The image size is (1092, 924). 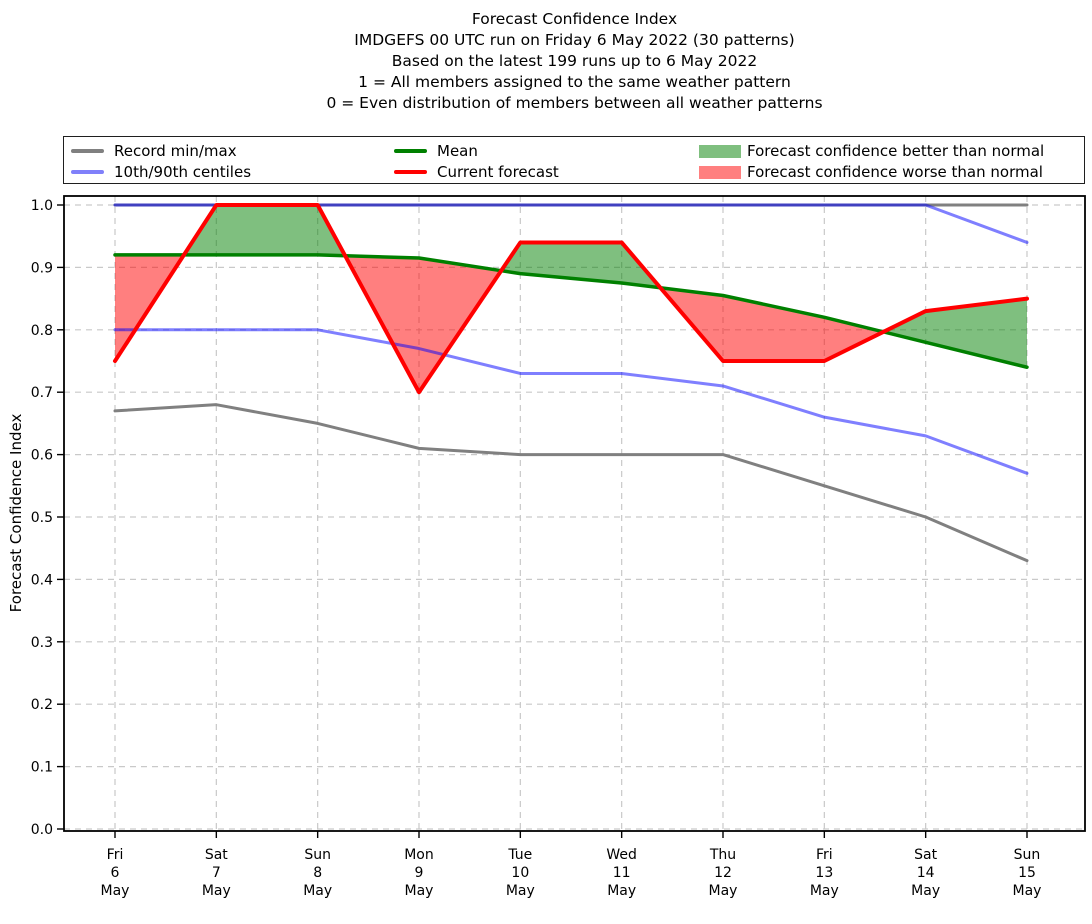 I want to click on y-tick-label: 0.4, so click(x=42, y=580).